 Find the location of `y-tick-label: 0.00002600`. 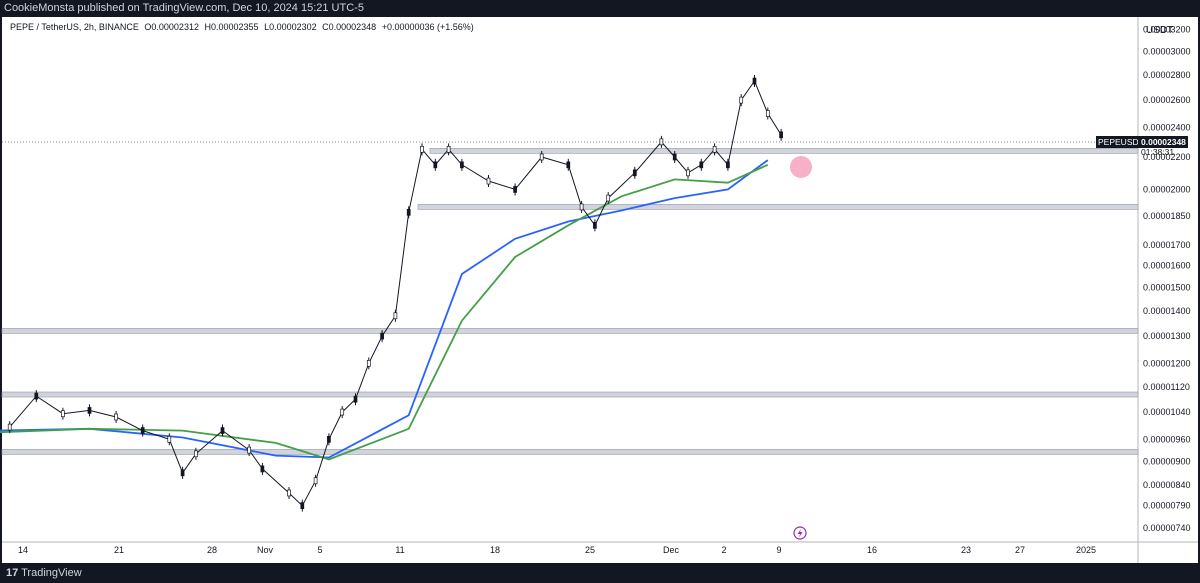

y-tick-label: 0.00002600 is located at coordinates (1167, 100).